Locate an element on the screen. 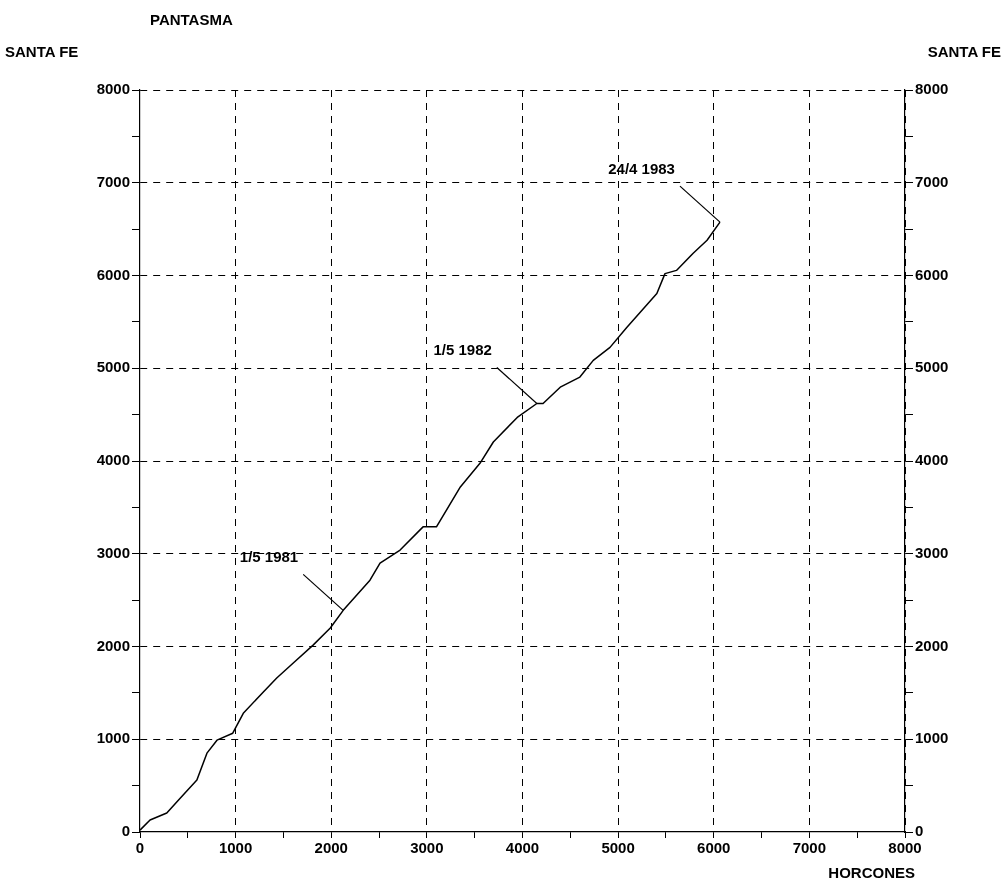 This screenshot has height=891, width=1006. x-tick-label: 0 is located at coordinates (140, 848).